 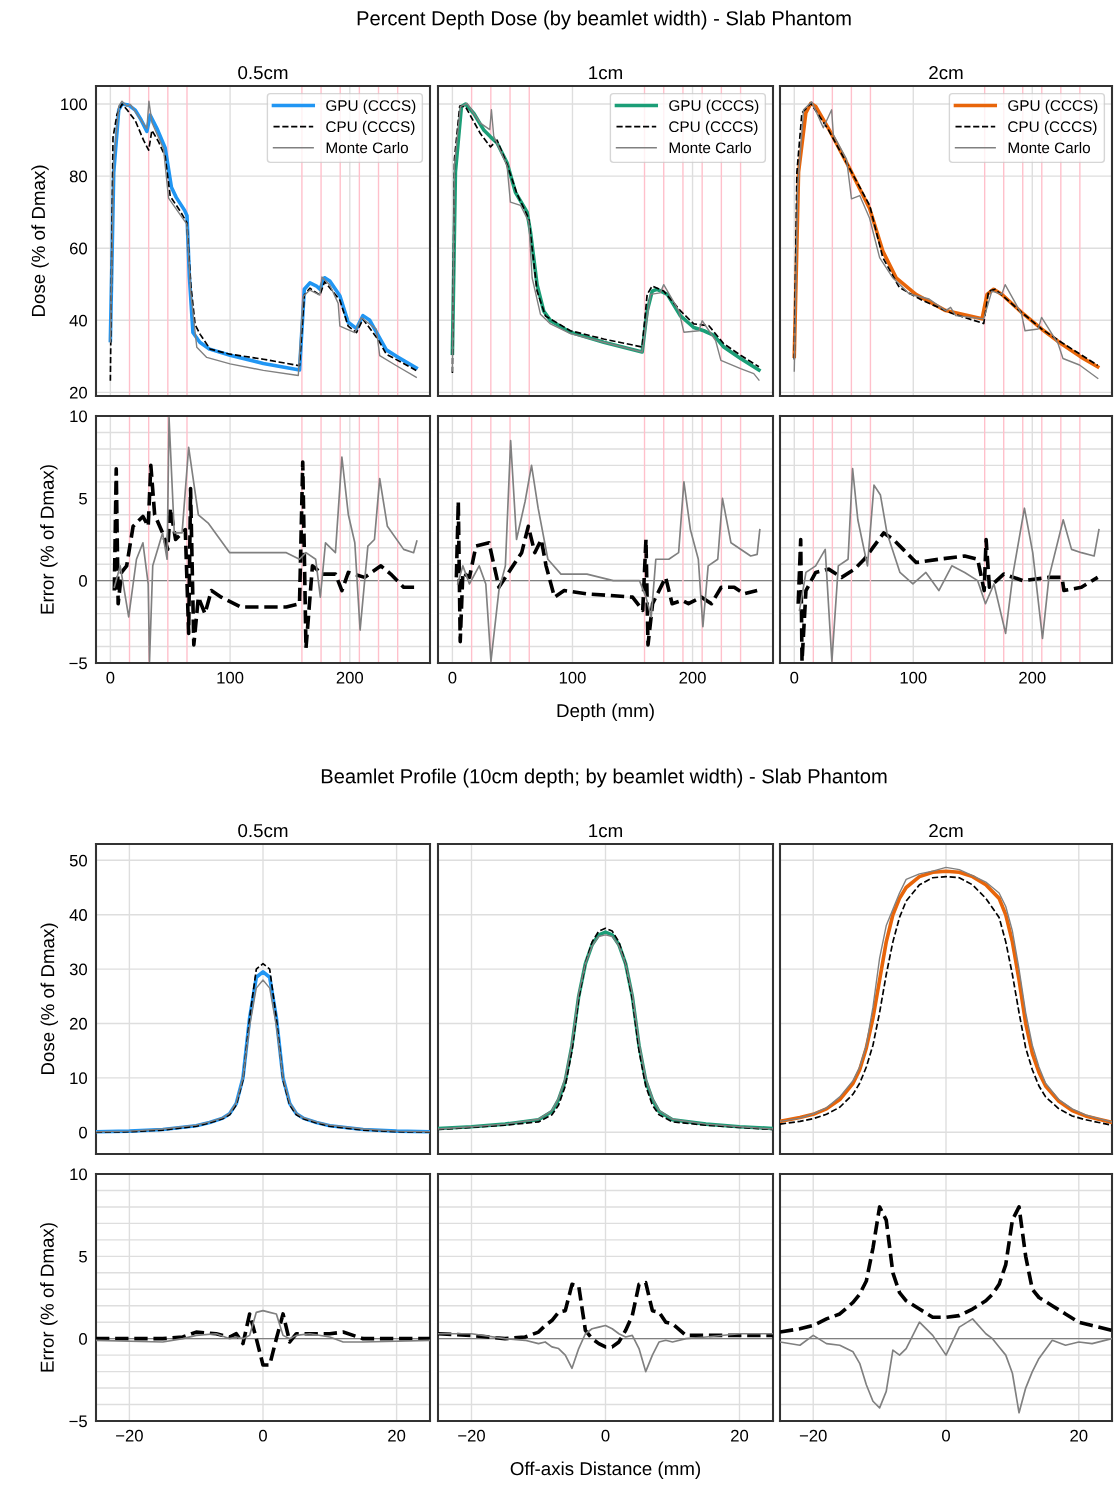 I want to click on y-tick-label: 30, so click(x=78, y=969).